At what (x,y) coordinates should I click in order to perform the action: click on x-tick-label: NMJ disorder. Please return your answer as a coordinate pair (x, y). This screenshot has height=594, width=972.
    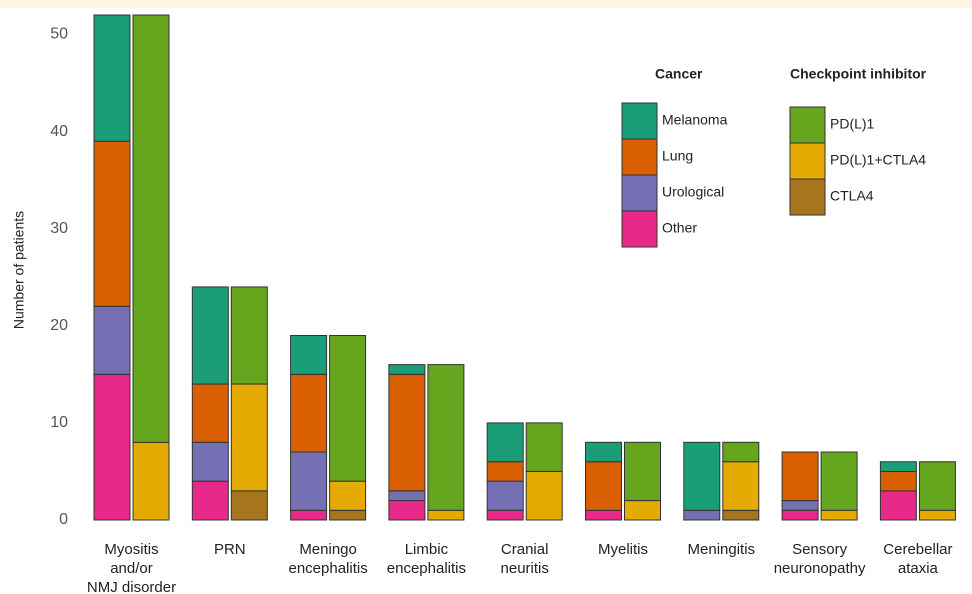
    Looking at the image, I should click on (131, 586).